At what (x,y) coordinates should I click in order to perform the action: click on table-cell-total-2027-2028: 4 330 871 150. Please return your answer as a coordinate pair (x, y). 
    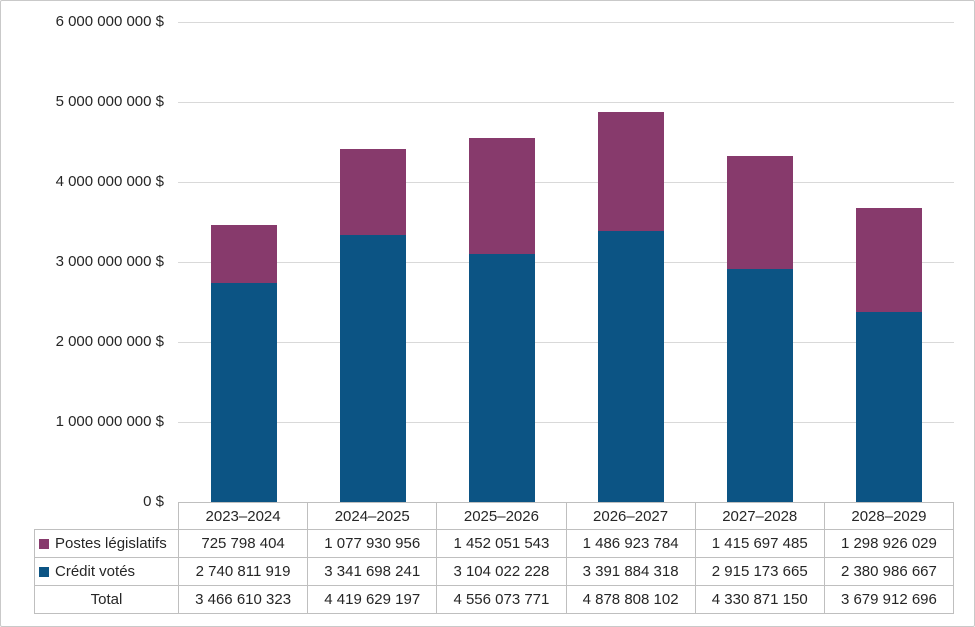
    Looking at the image, I should click on (760, 600).